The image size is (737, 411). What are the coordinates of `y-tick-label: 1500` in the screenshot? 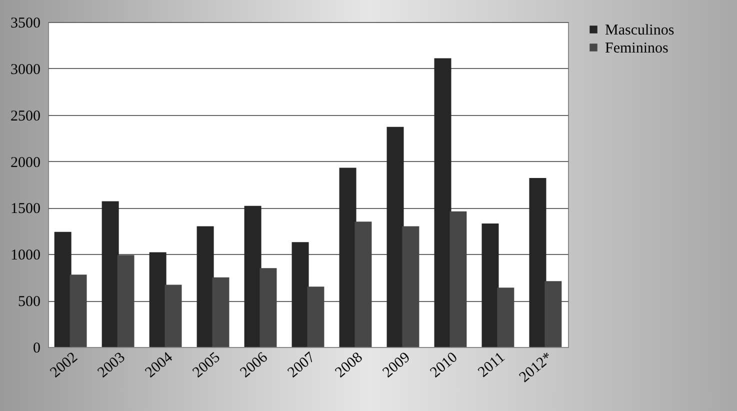 It's located at (25, 209).